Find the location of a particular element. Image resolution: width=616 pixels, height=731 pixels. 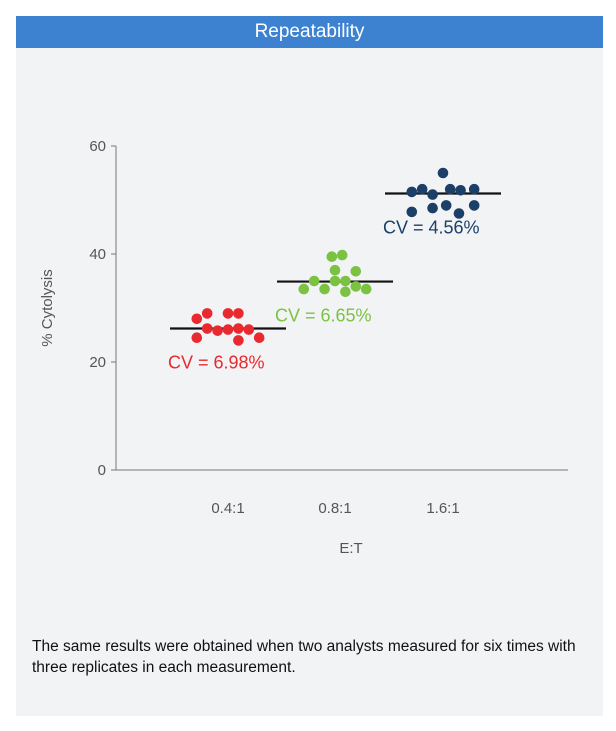

cv-label: CV = 6.65% is located at coordinates (323, 316).